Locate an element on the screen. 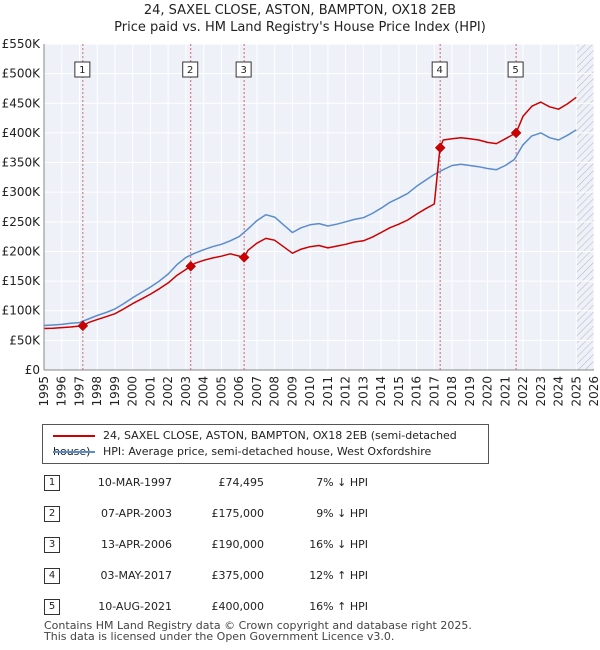  y-tick-label: £350K is located at coordinates (22, 163).